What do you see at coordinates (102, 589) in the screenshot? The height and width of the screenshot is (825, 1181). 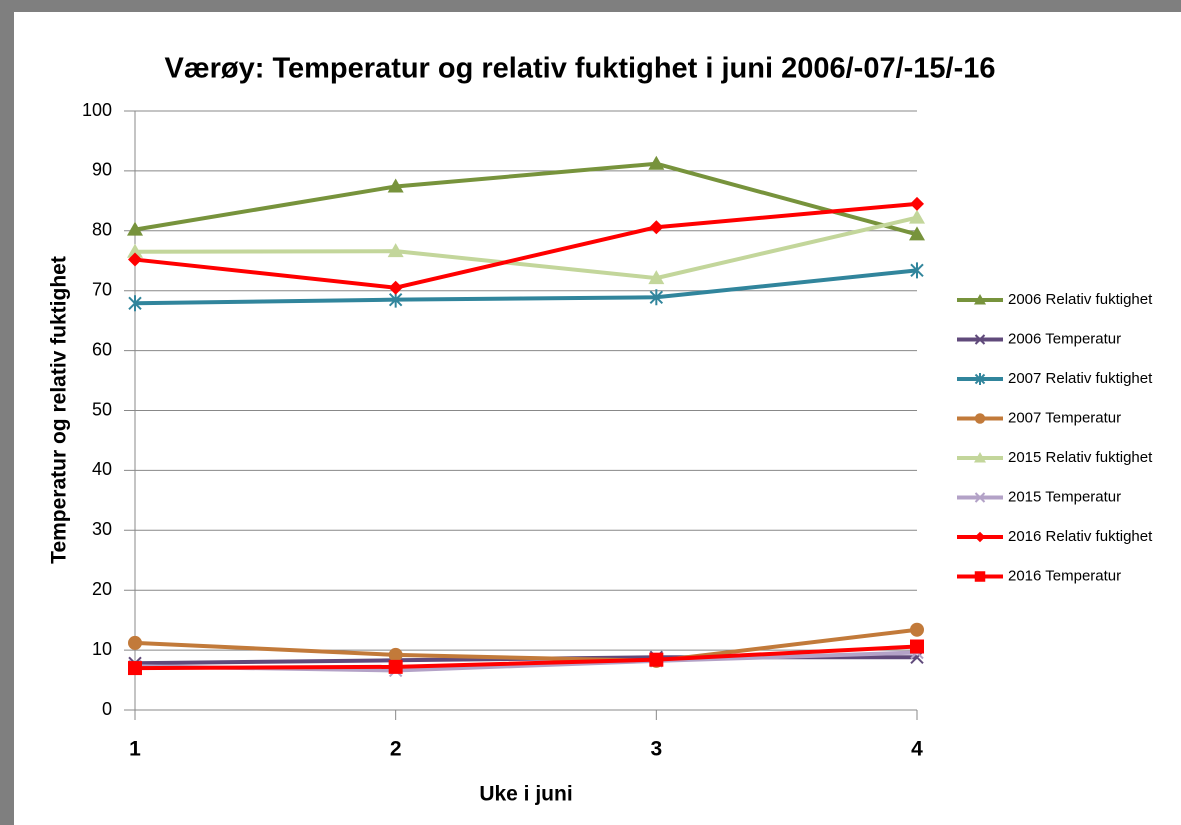 I see `y-tick-label: 20` at bounding box center [102, 589].